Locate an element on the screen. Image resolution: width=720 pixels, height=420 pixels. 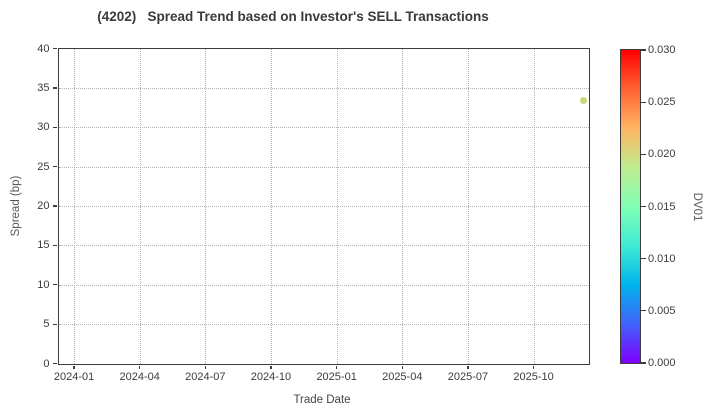
colorbar-axis-label: DV01 is located at coordinates (697, 207).